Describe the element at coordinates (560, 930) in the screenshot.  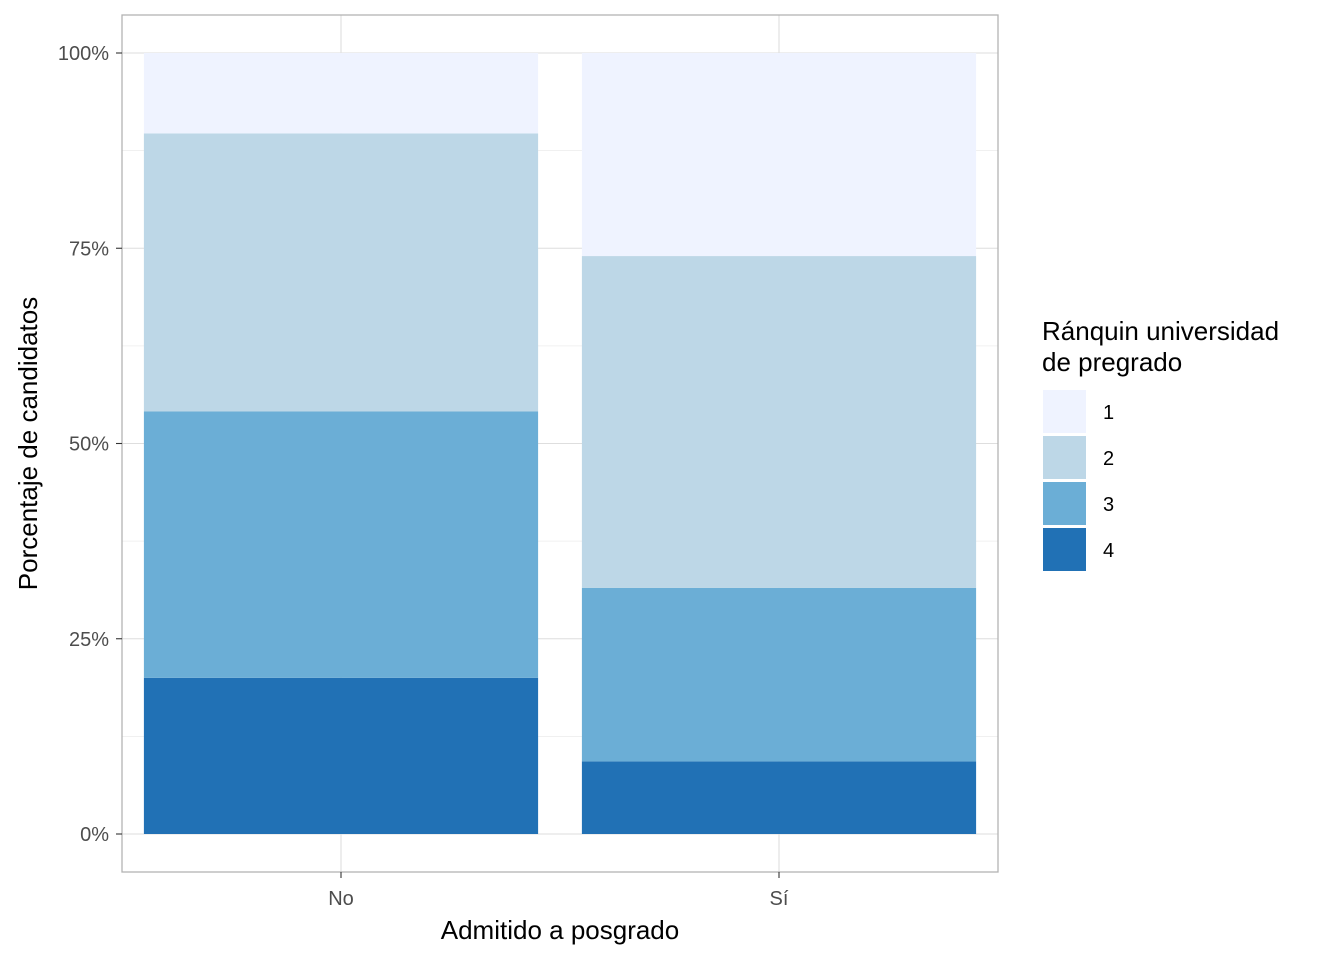
I see `x-axis-title: Admitido a posgrado` at that location.